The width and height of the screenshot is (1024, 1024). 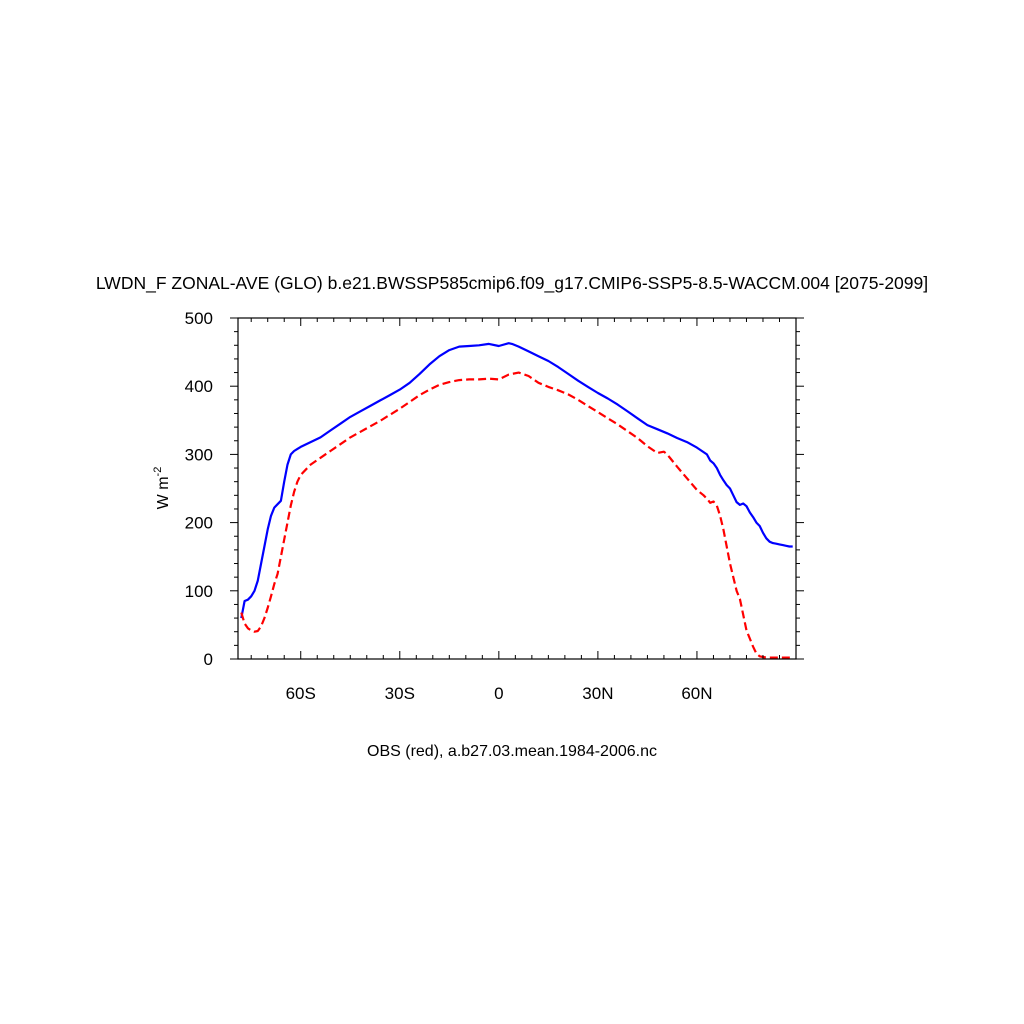 I want to click on x-tick-label: 0, so click(x=498, y=693).